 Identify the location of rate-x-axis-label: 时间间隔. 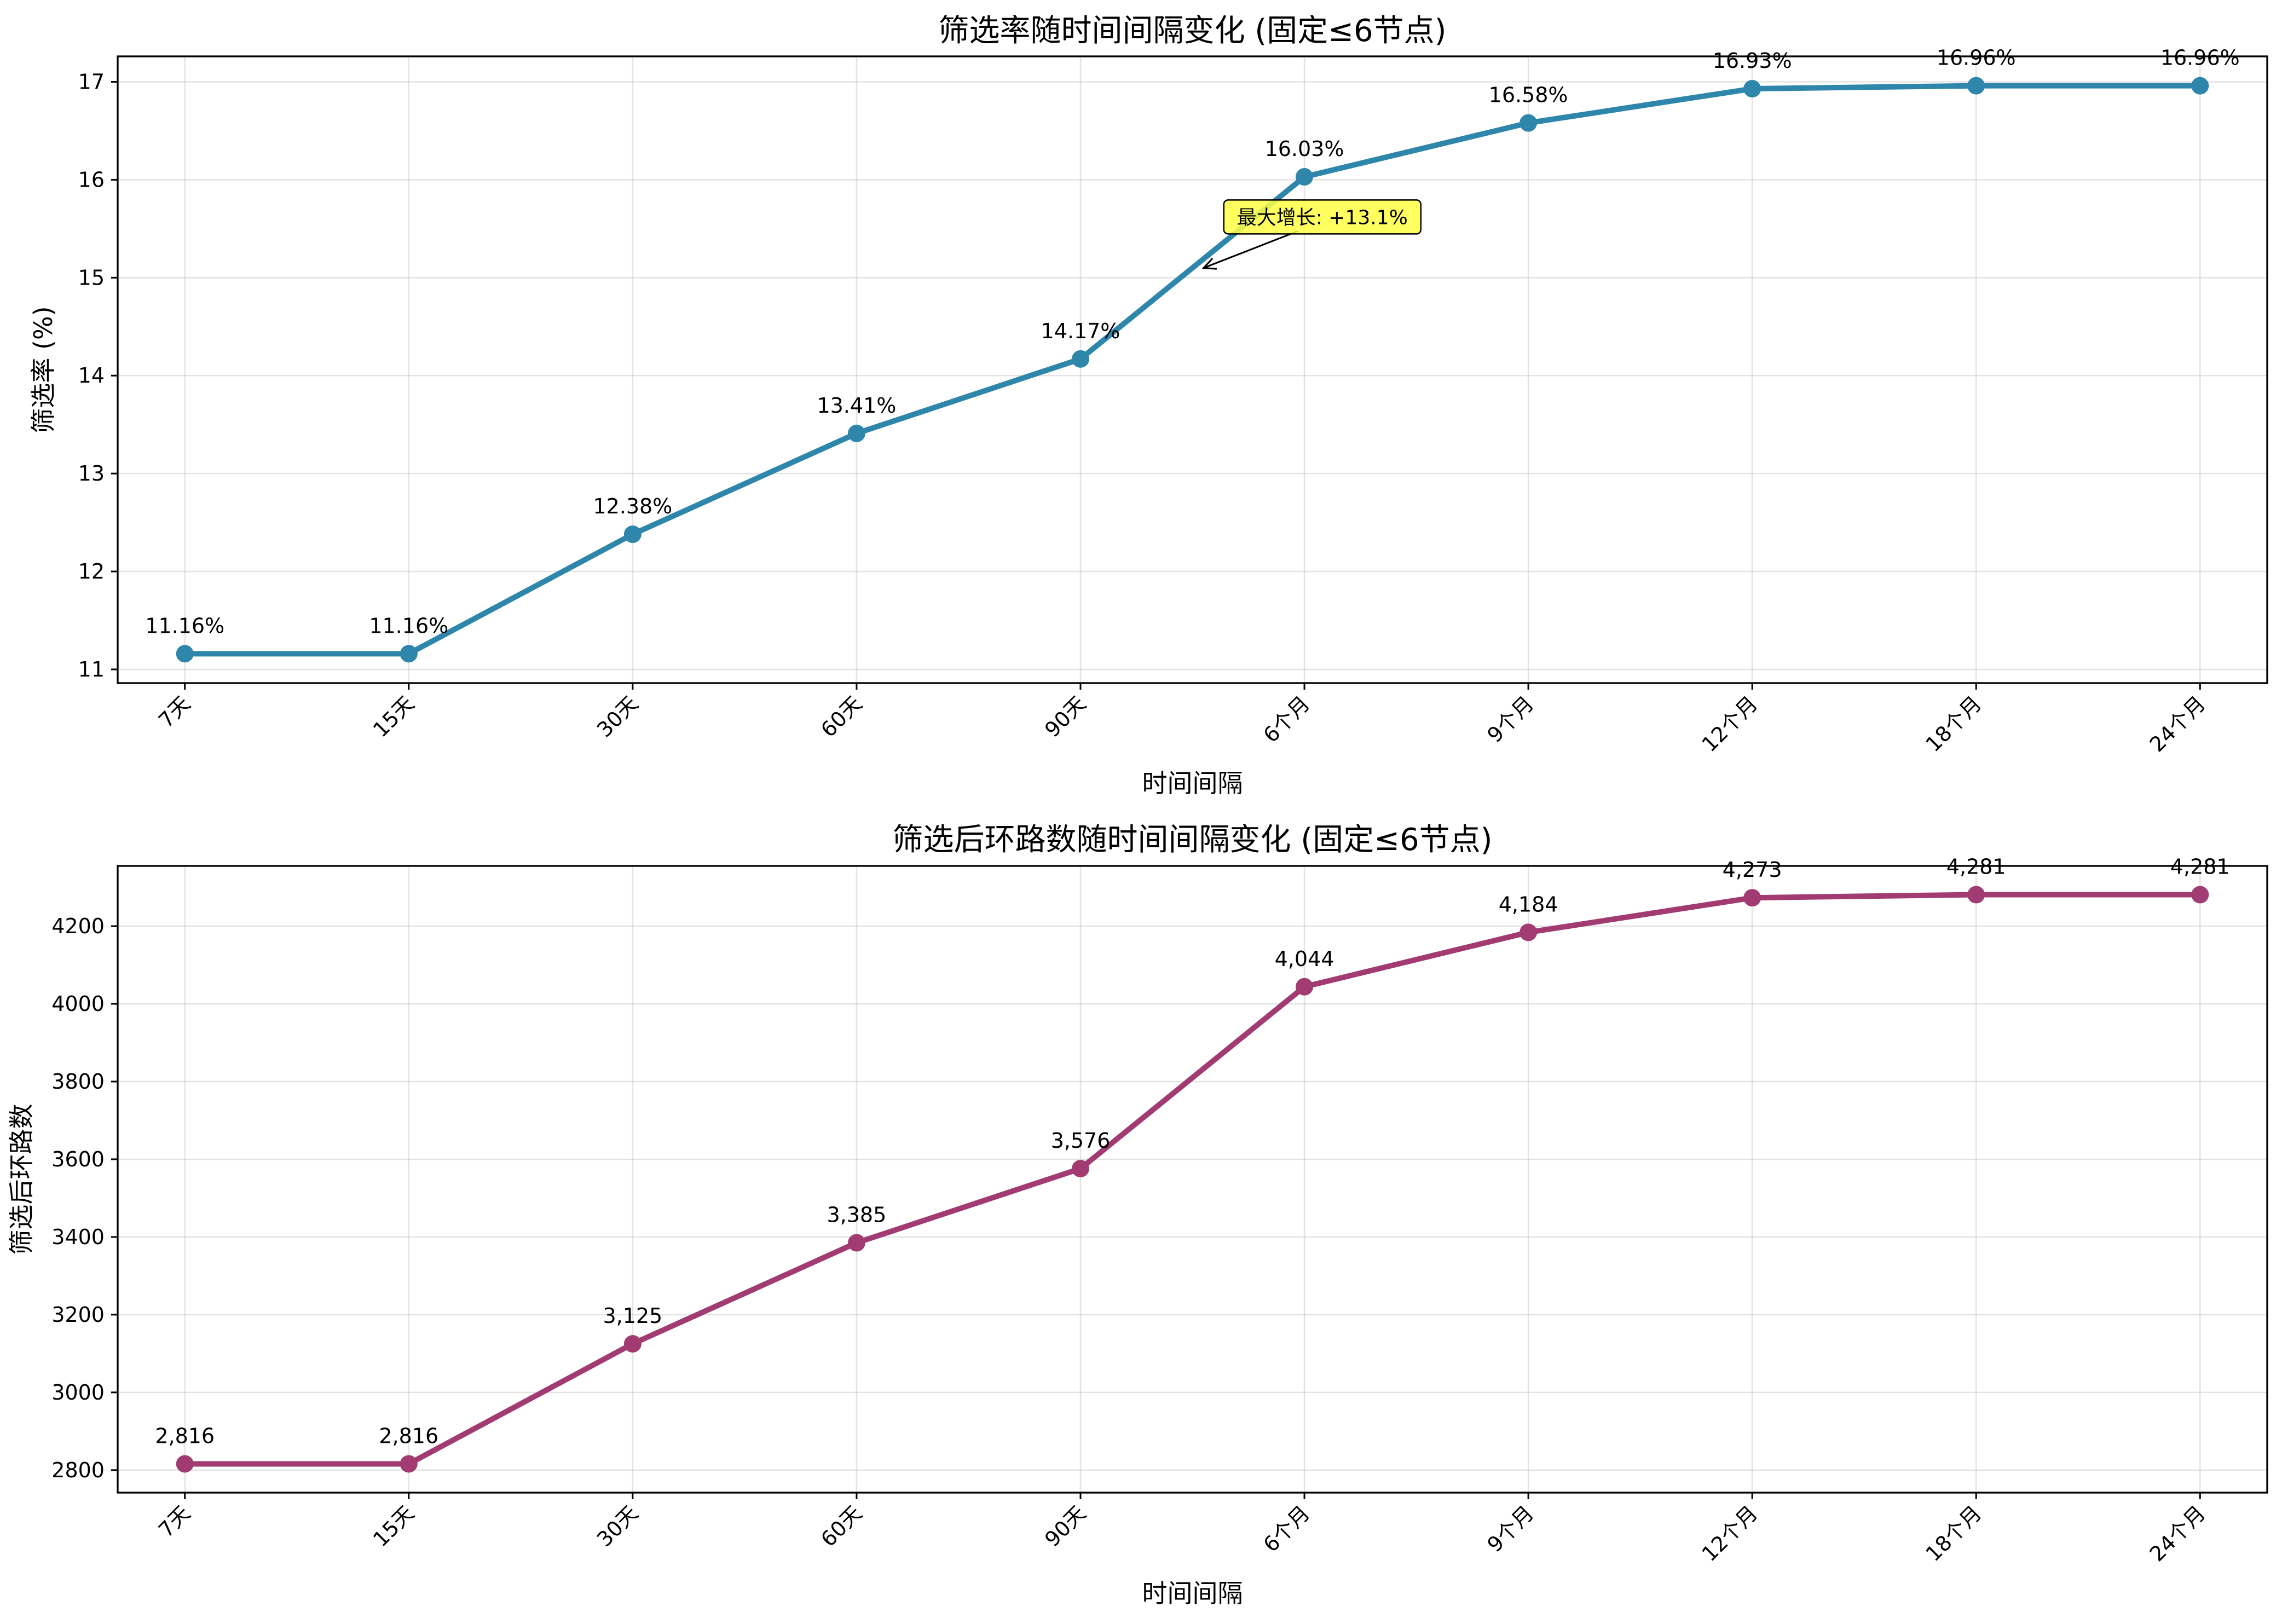
(1192, 783).